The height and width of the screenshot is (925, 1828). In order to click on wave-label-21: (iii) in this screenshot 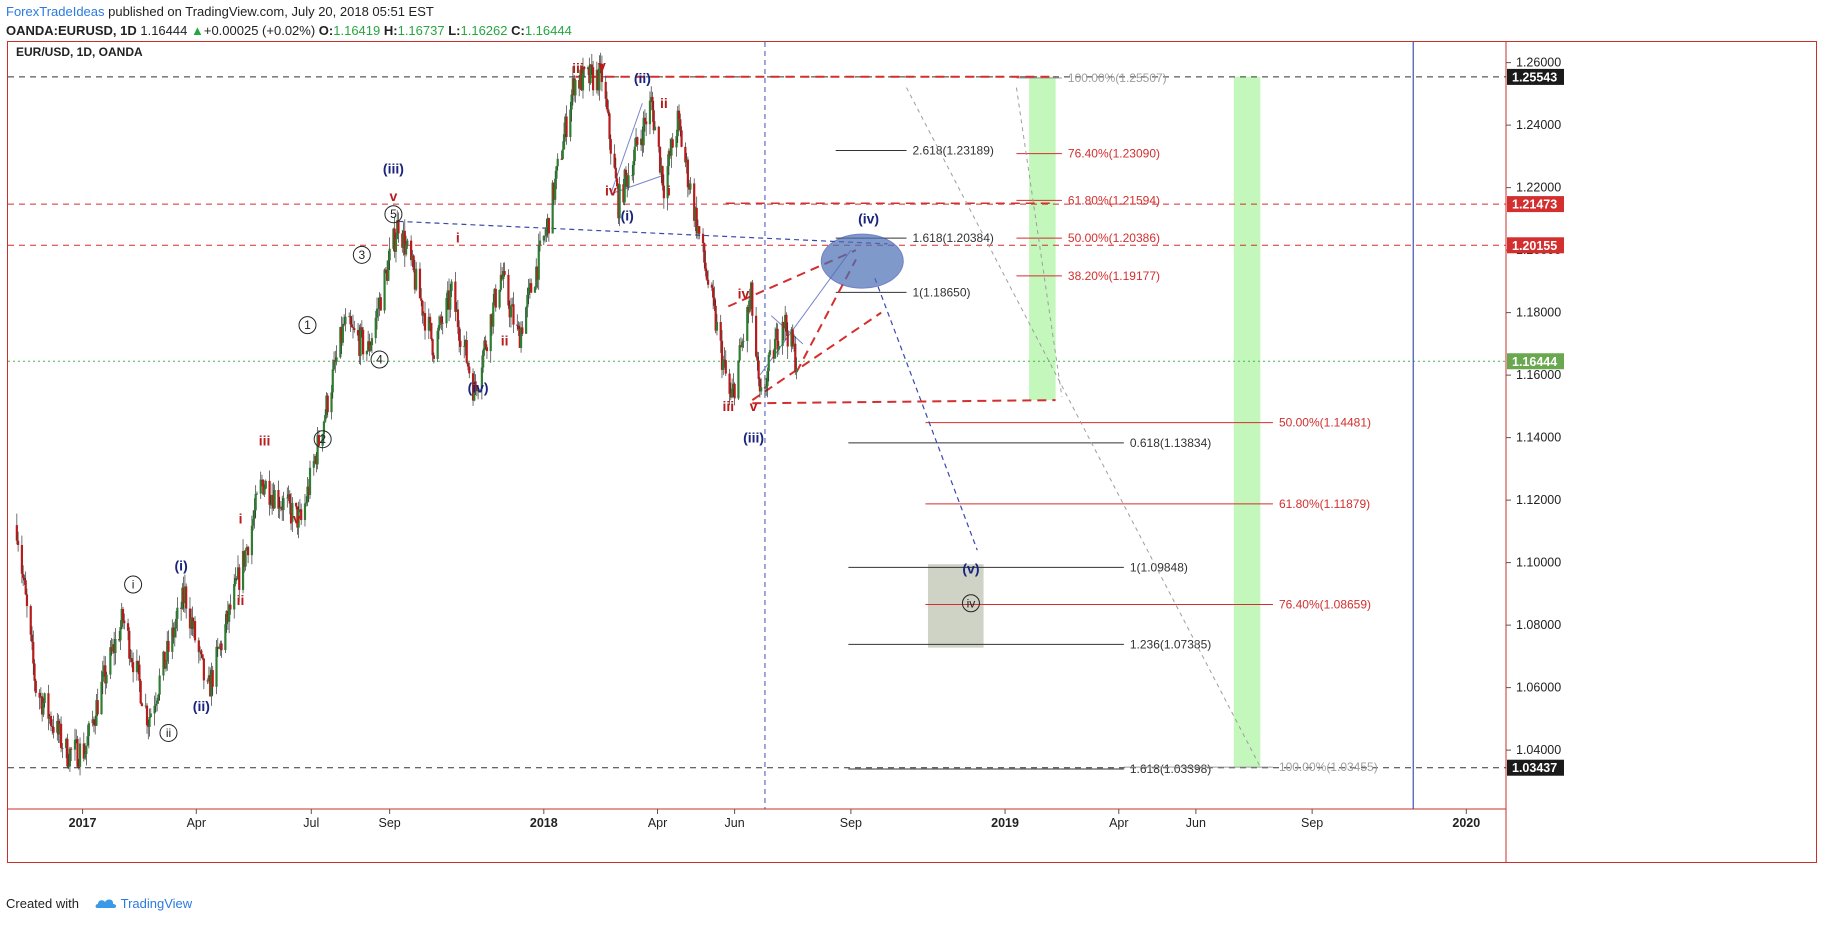, I will do `click(753, 437)`.